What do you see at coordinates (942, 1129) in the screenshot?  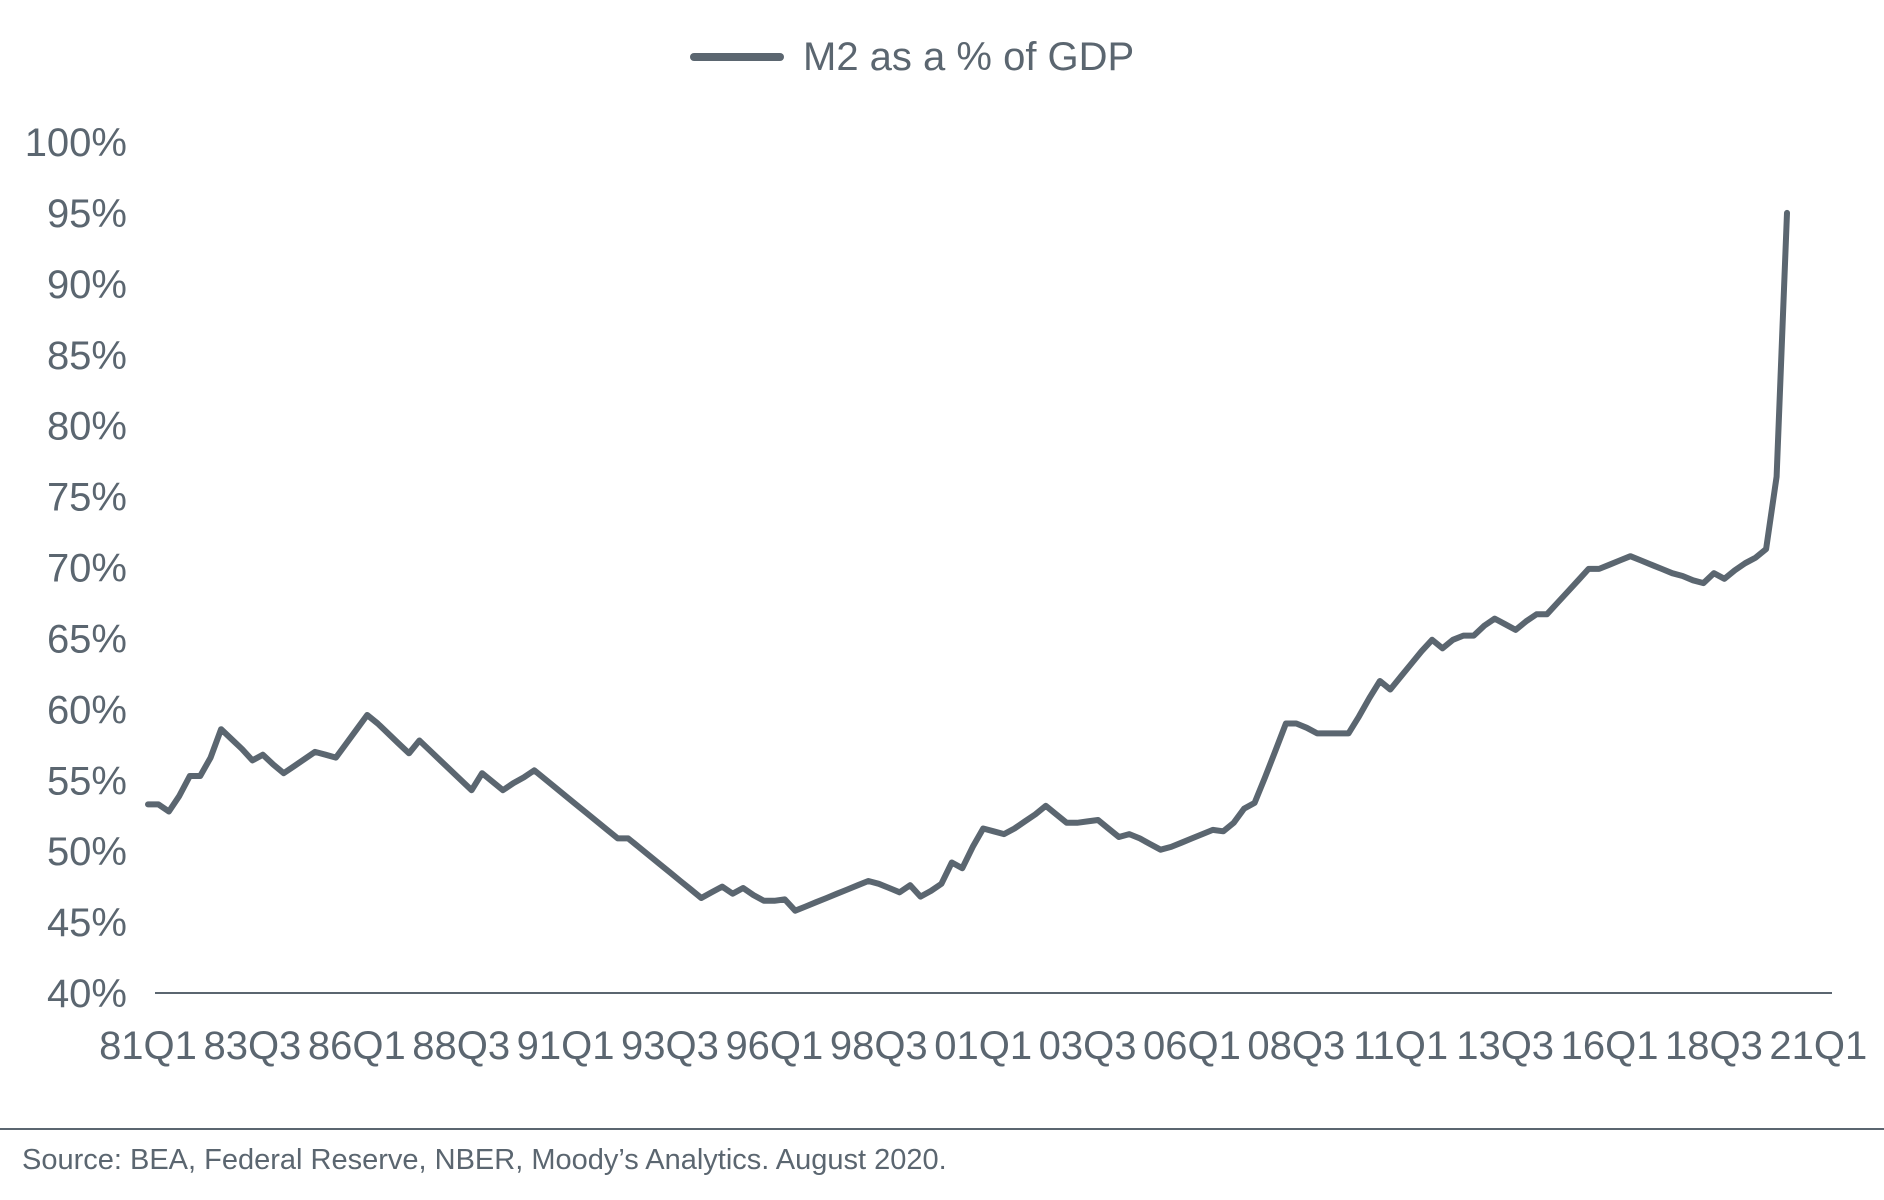 I see `footer-divider` at bounding box center [942, 1129].